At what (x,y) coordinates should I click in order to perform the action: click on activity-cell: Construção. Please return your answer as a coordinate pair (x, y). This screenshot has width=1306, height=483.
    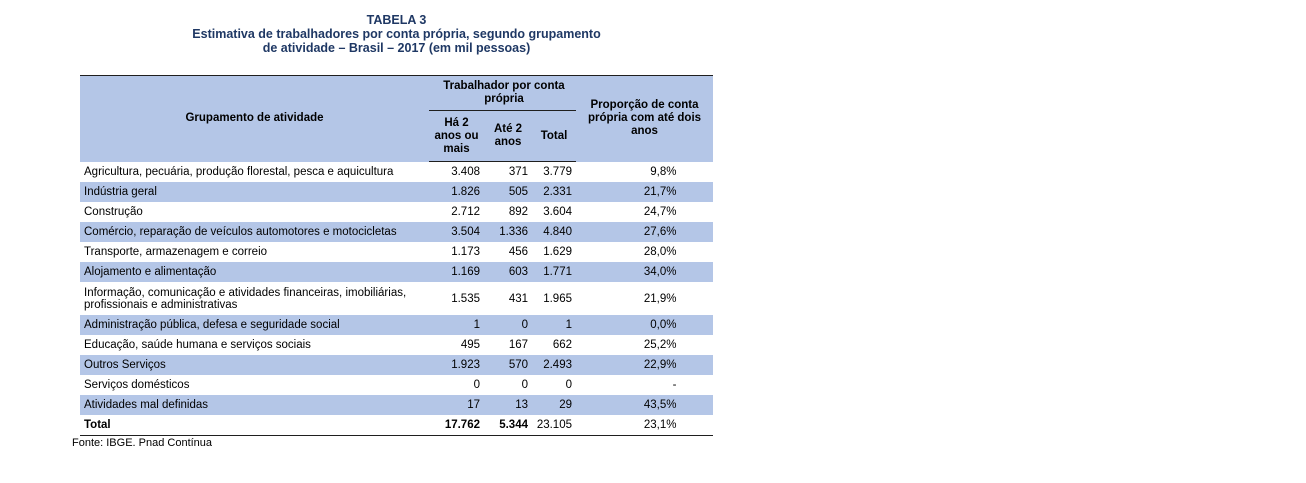
    Looking at the image, I should click on (113, 212).